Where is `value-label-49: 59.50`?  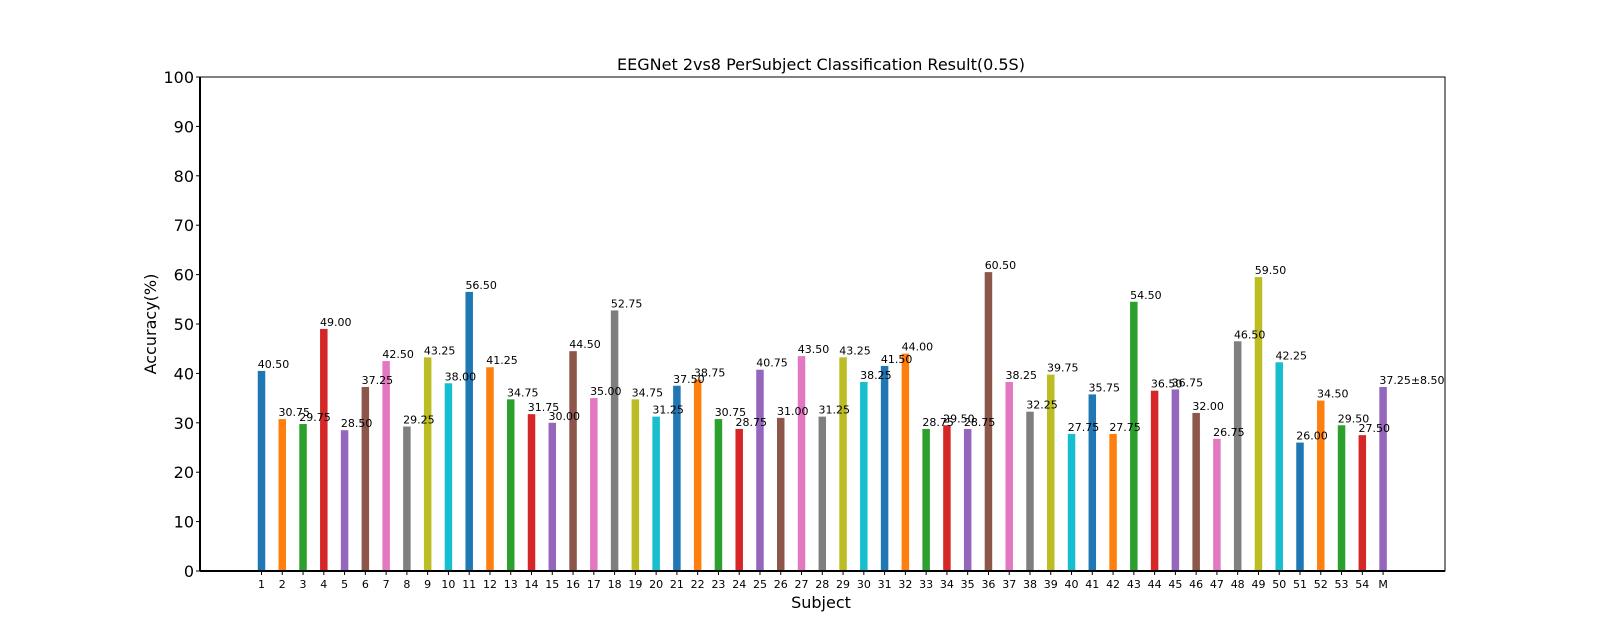 value-label-49: 59.50 is located at coordinates (1271, 270).